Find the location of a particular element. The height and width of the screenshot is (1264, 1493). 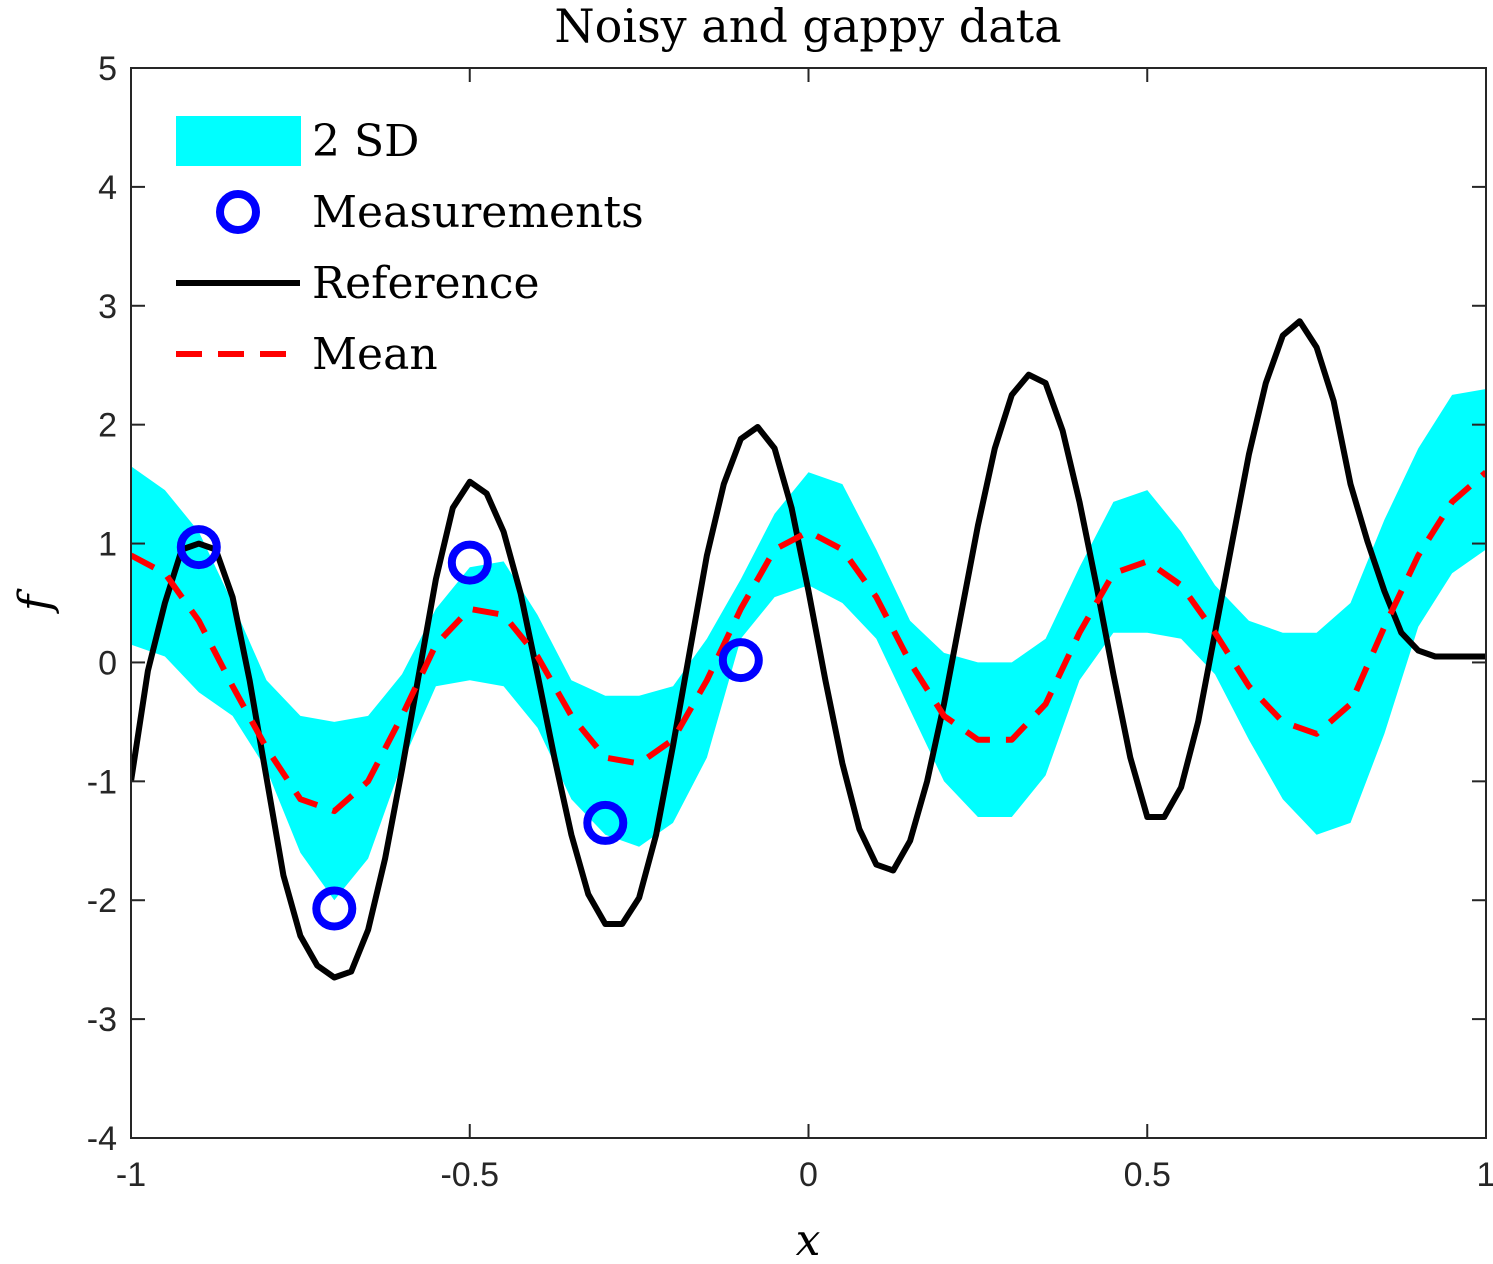

x-tick-label: 0 is located at coordinates (808, 1175).